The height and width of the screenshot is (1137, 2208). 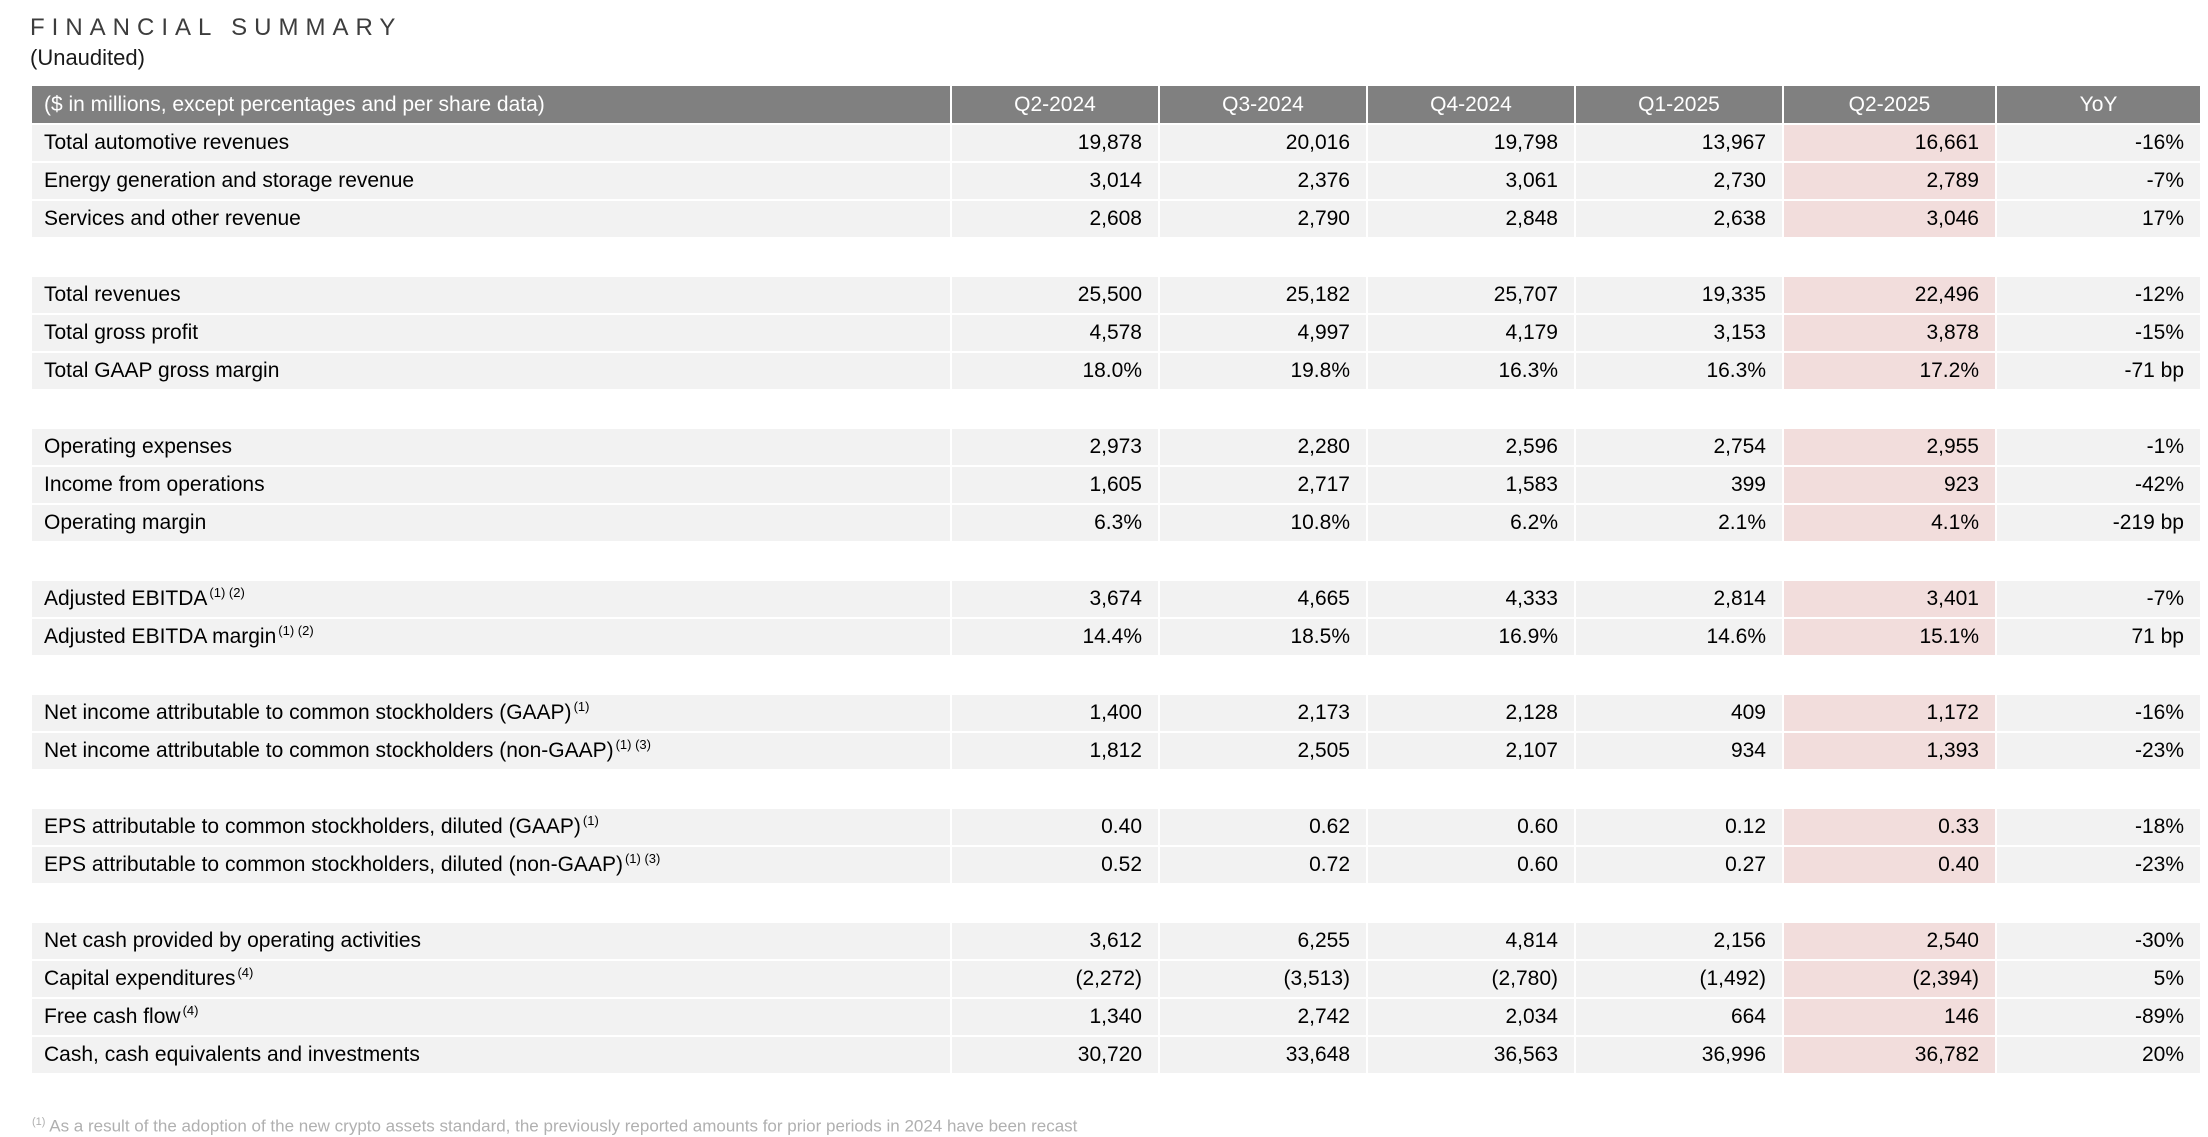 I want to click on cell-value: 15.1%, so click(x=1889, y=637).